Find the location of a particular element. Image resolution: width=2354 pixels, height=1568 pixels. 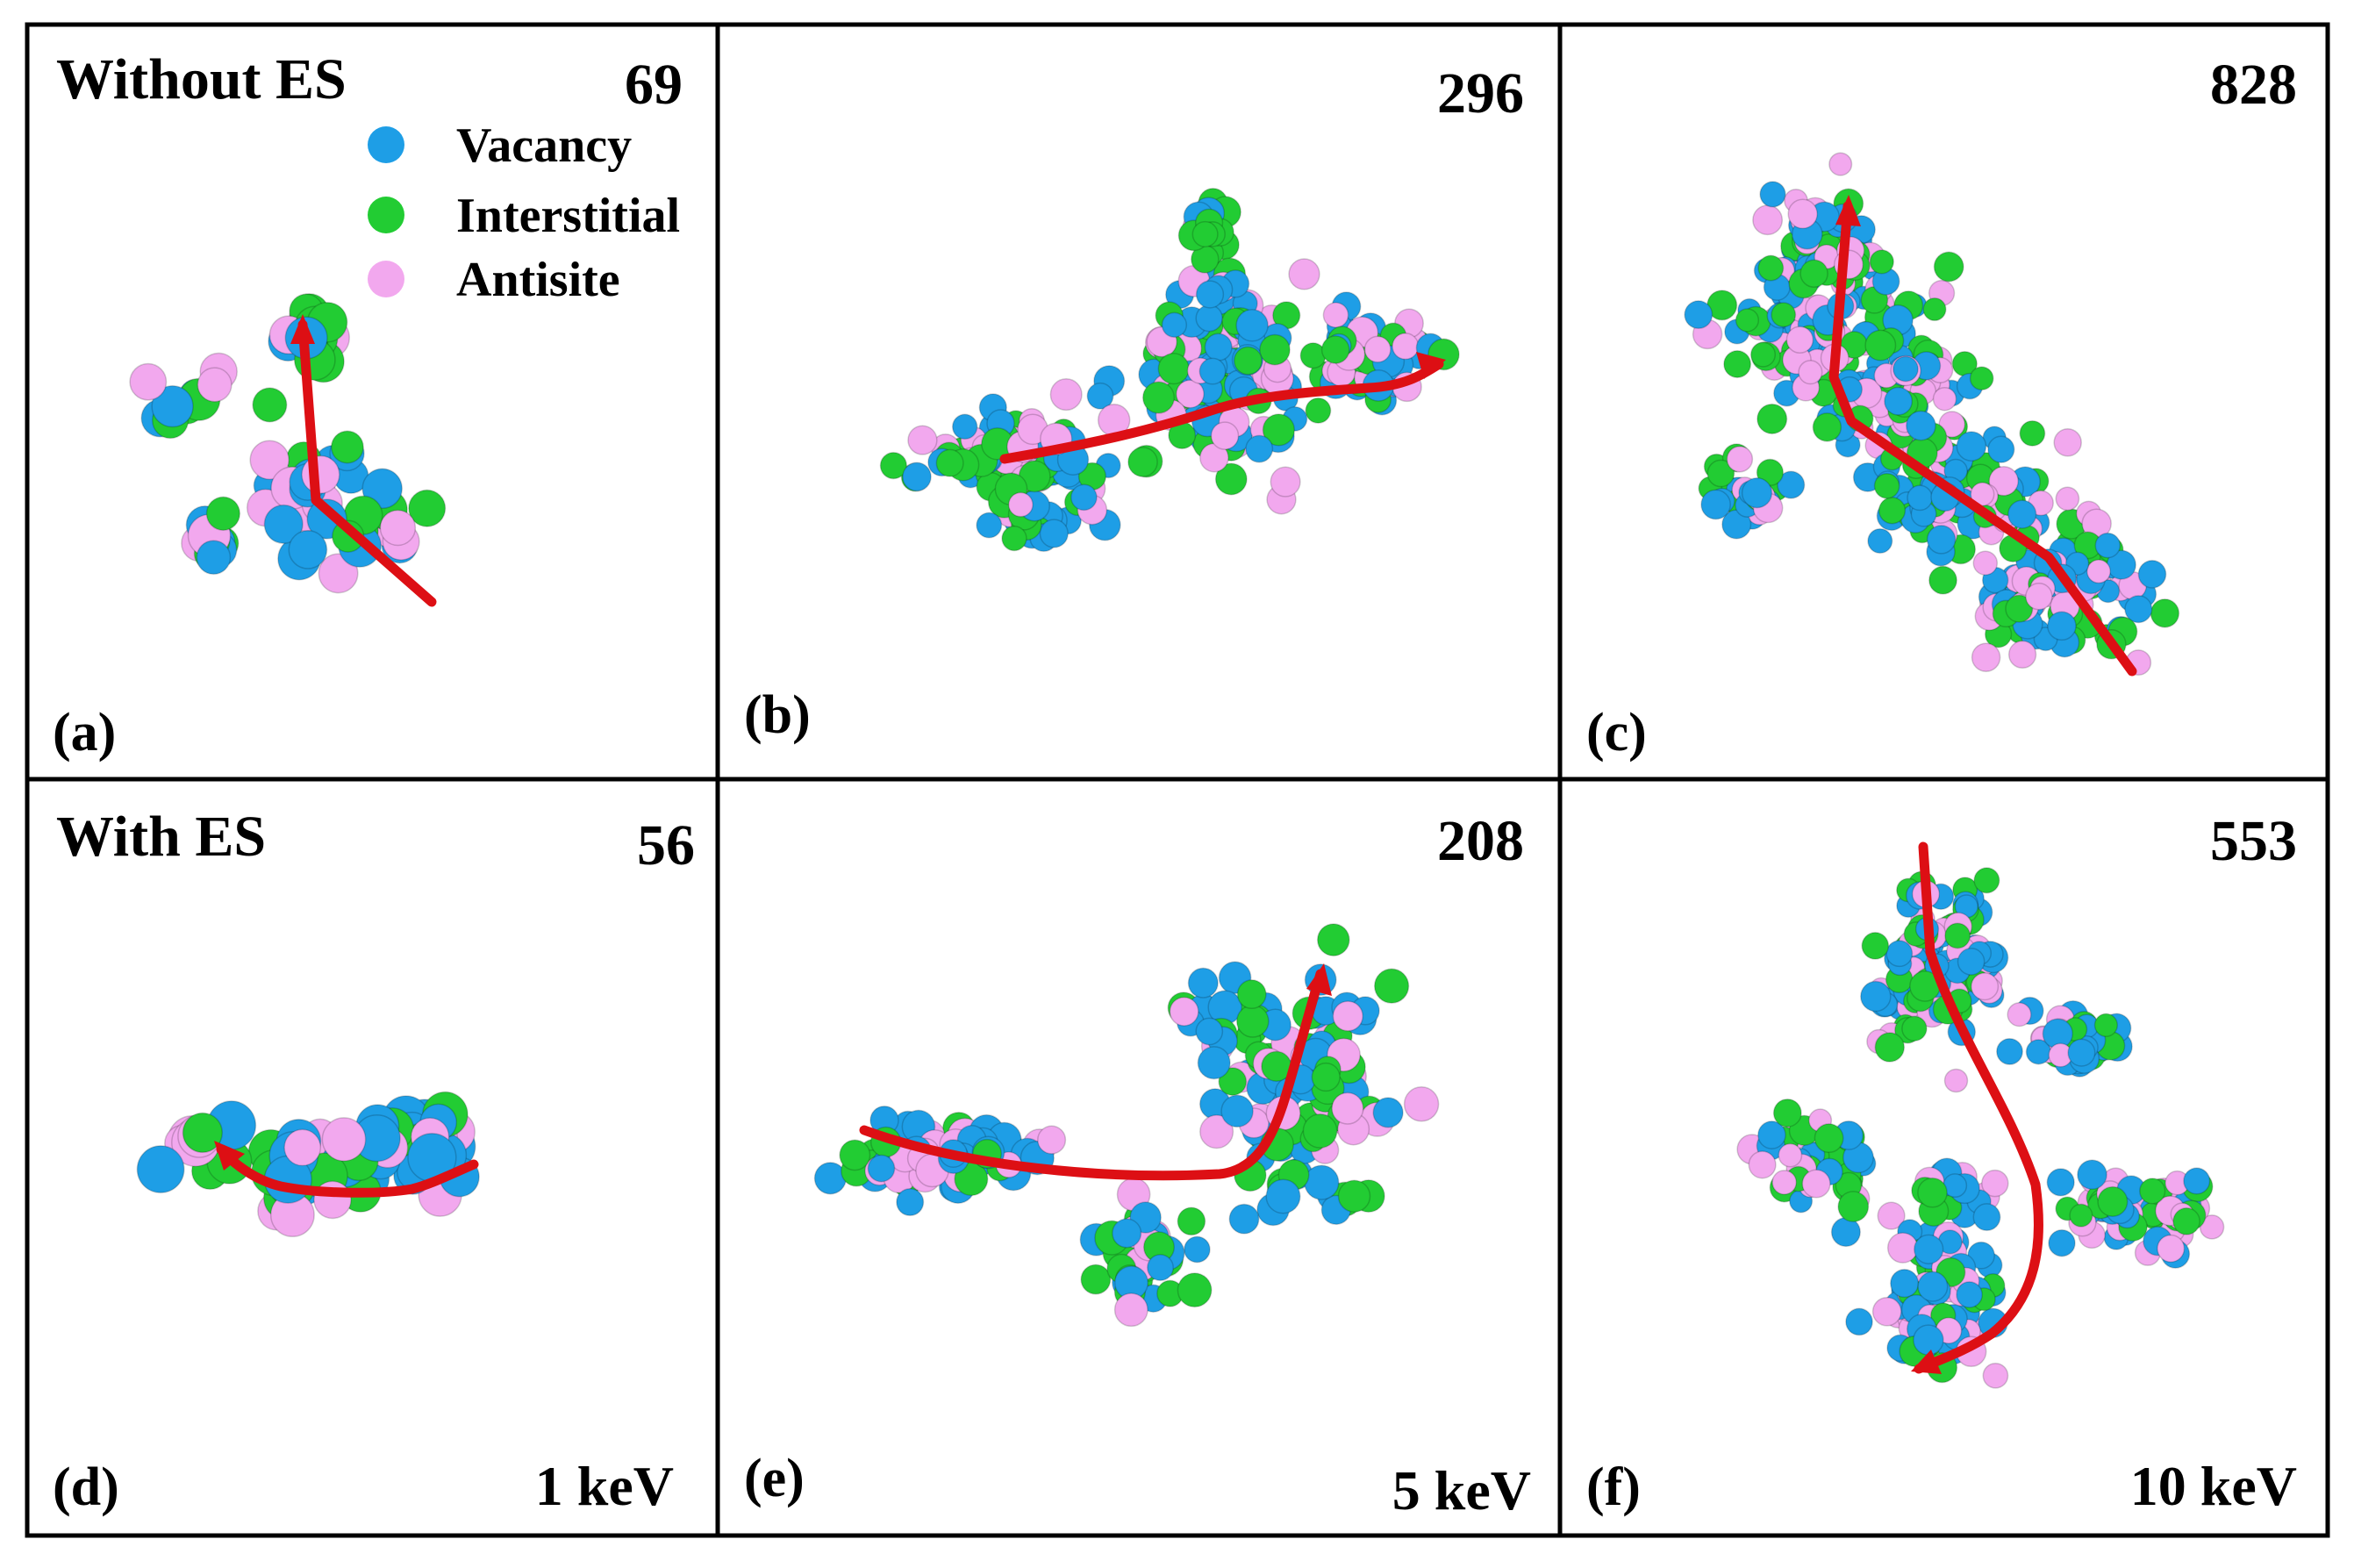

panel-a-track-arrow is located at coordinates (363, 460).